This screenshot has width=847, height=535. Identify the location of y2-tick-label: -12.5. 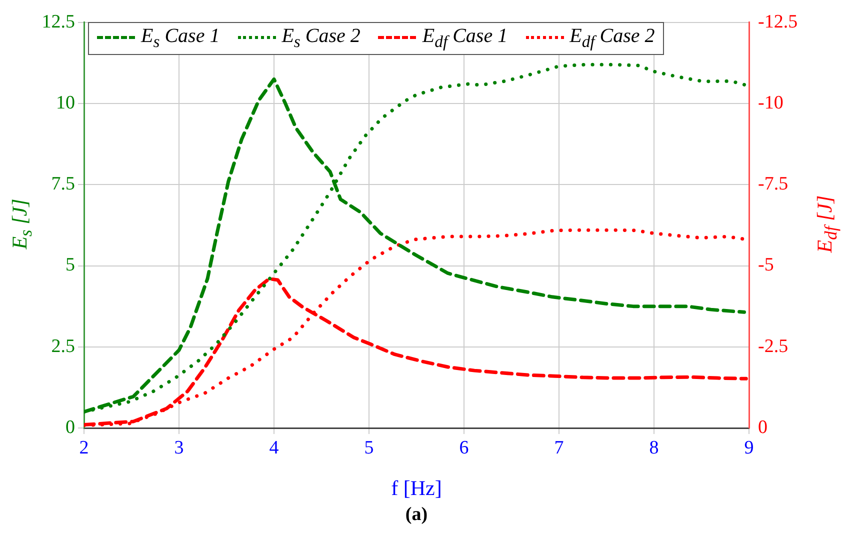
(778, 21).